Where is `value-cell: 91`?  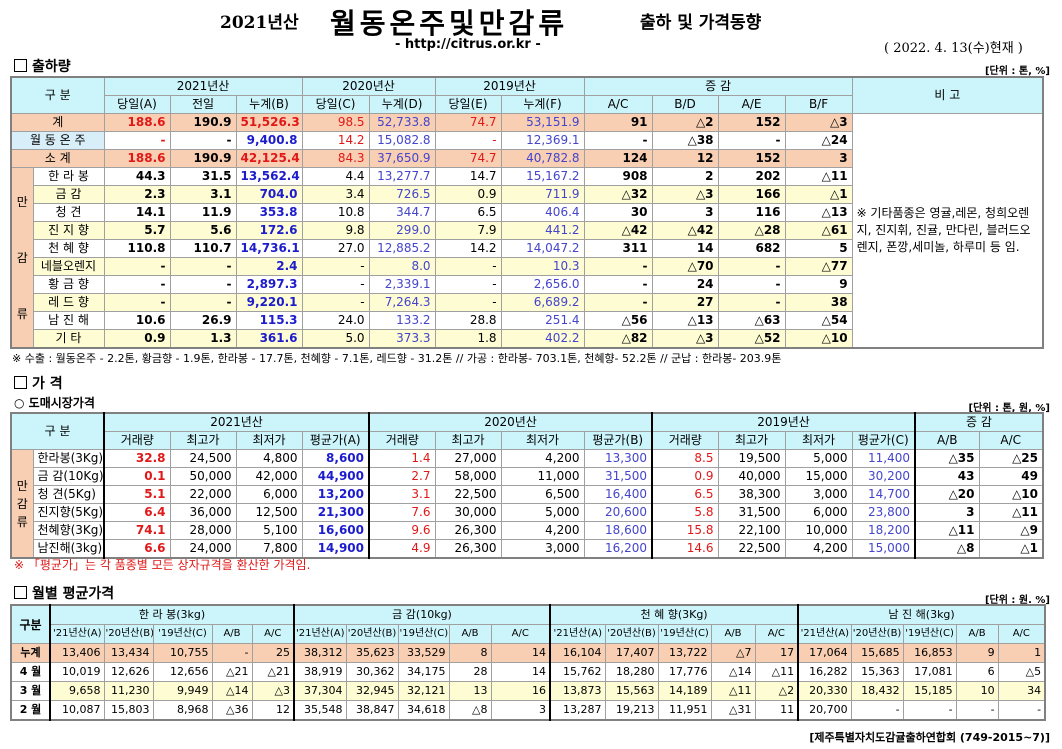 value-cell: 91 is located at coordinates (618, 122).